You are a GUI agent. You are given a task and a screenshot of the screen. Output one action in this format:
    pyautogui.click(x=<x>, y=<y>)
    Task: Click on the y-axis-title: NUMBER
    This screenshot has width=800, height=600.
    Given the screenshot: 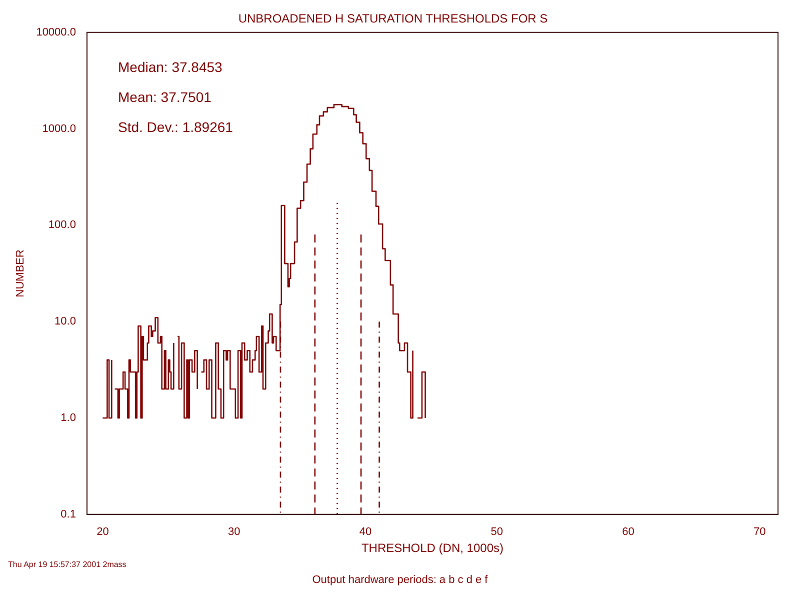 What is the action you would take?
    pyautogui.click(x=20, y=274)
    